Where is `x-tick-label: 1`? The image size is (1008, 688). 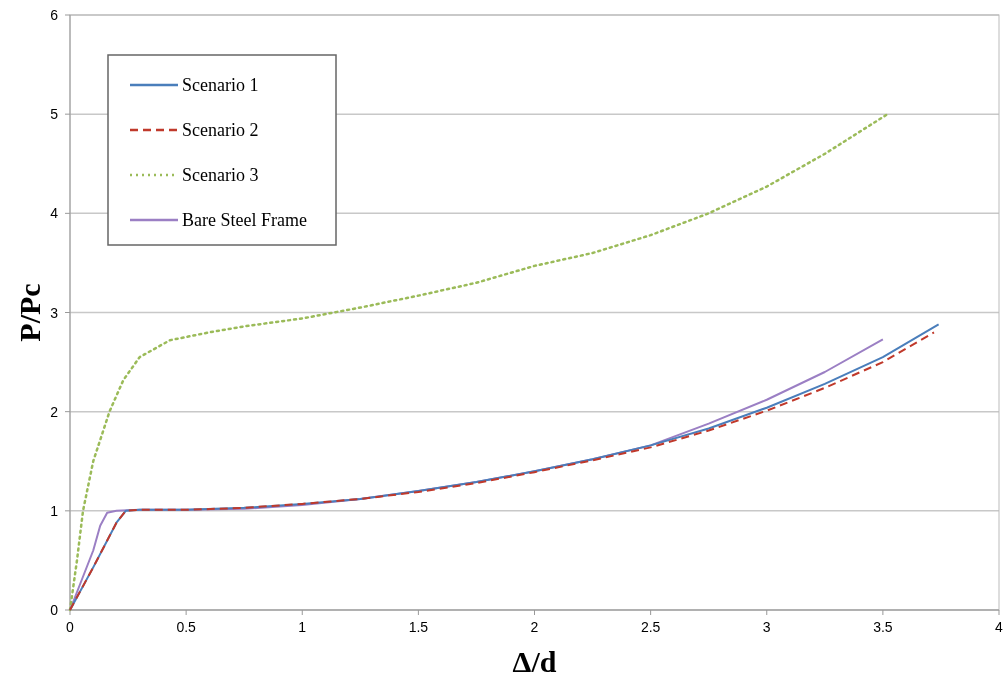
x-tick-label: 1 is located at coordinates (302, 627).